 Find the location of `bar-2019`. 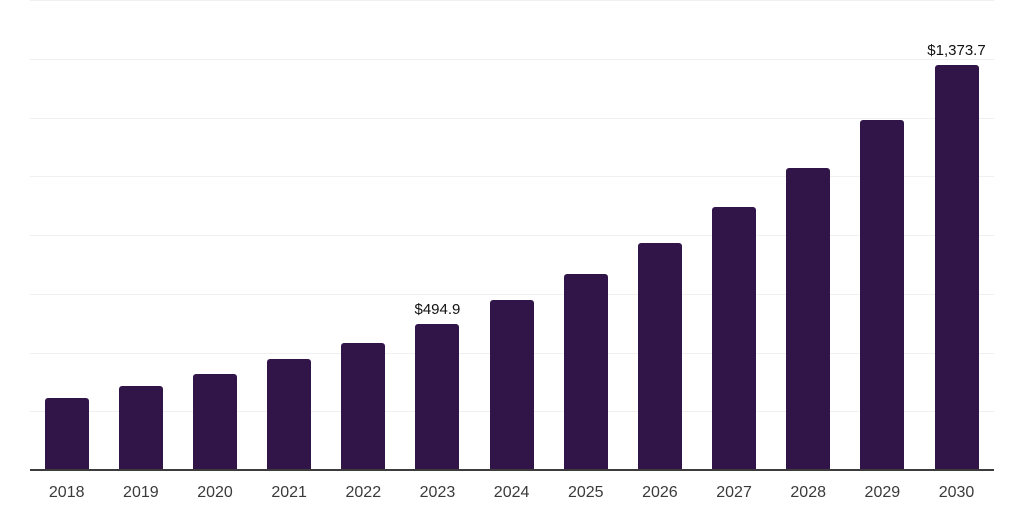

bar-2019 is located at coordinates (140, 427).